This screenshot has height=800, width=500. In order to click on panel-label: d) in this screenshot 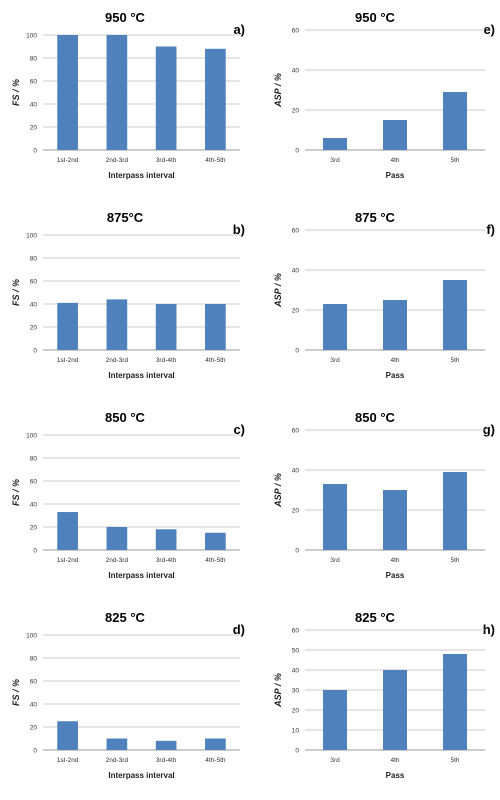, I will do `click(239, 629)`.